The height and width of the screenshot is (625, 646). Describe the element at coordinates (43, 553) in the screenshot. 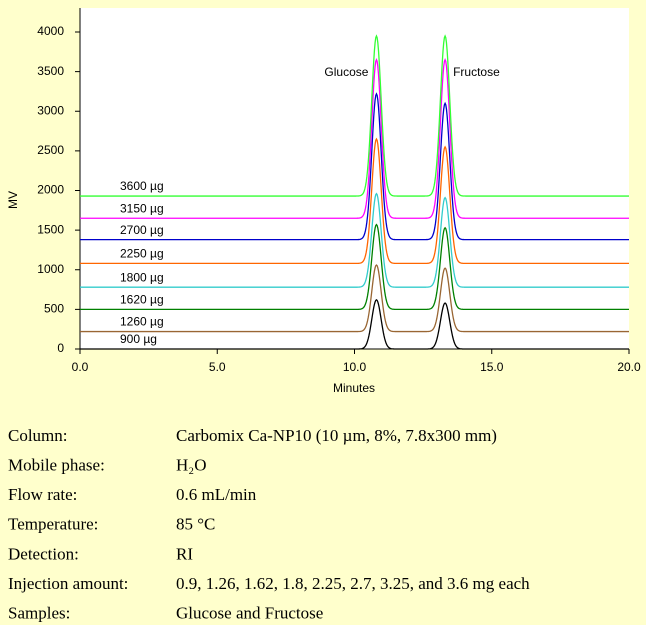

I see `row-label: Detection:` at that location.